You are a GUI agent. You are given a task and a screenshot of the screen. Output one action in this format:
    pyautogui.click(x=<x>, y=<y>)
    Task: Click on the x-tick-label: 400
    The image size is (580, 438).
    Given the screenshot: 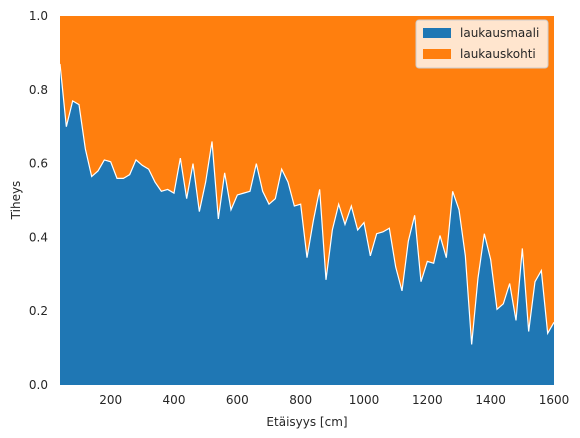 What is the action you would take?
    pyautogui.click(x=174, y=400)
    